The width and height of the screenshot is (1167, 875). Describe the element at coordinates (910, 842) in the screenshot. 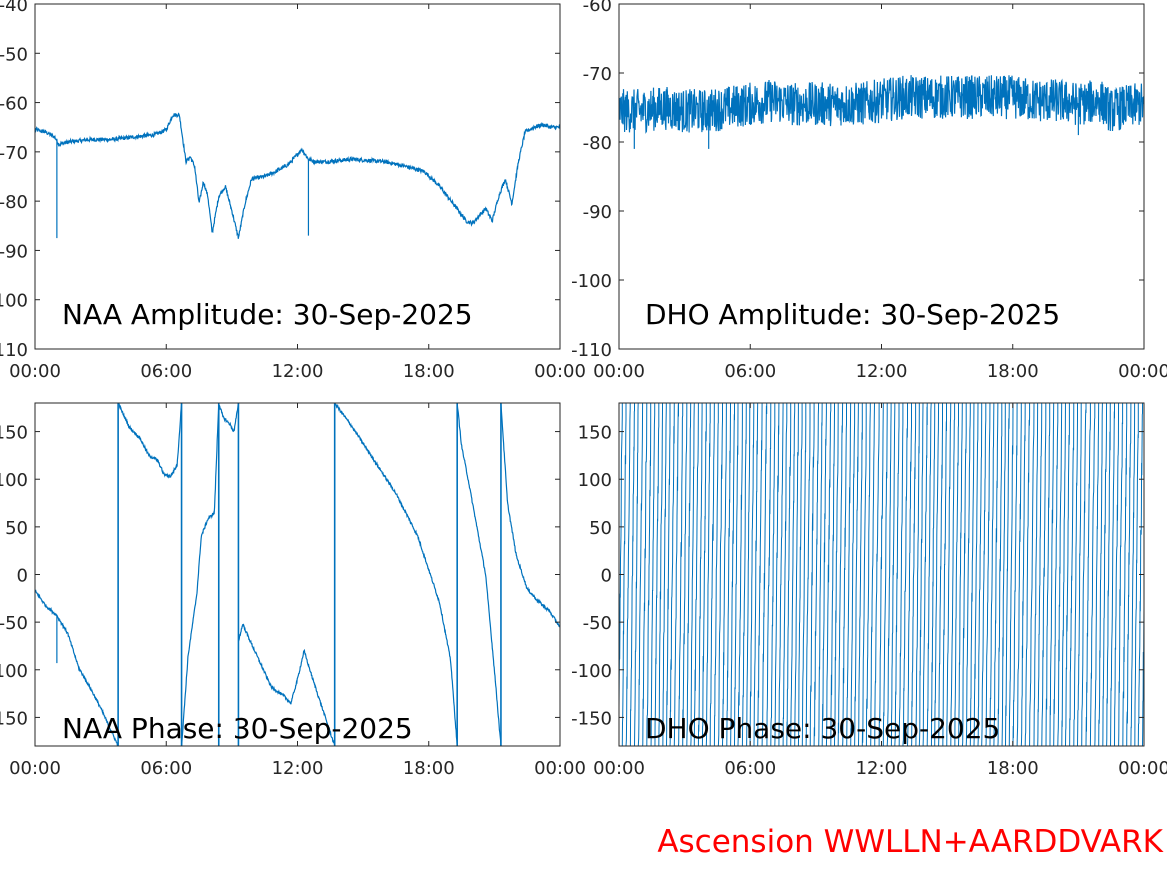

I see `station-label: Ascension WWLLN+AARDDVARK` at that location.